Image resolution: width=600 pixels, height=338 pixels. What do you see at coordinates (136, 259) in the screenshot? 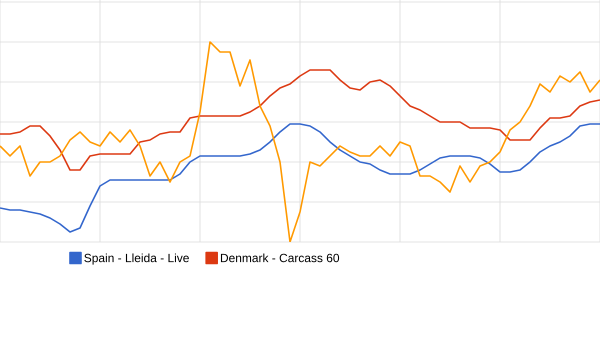
I see `legend-label: Spain - Lleida - Live` at bounding box center [136, 259].